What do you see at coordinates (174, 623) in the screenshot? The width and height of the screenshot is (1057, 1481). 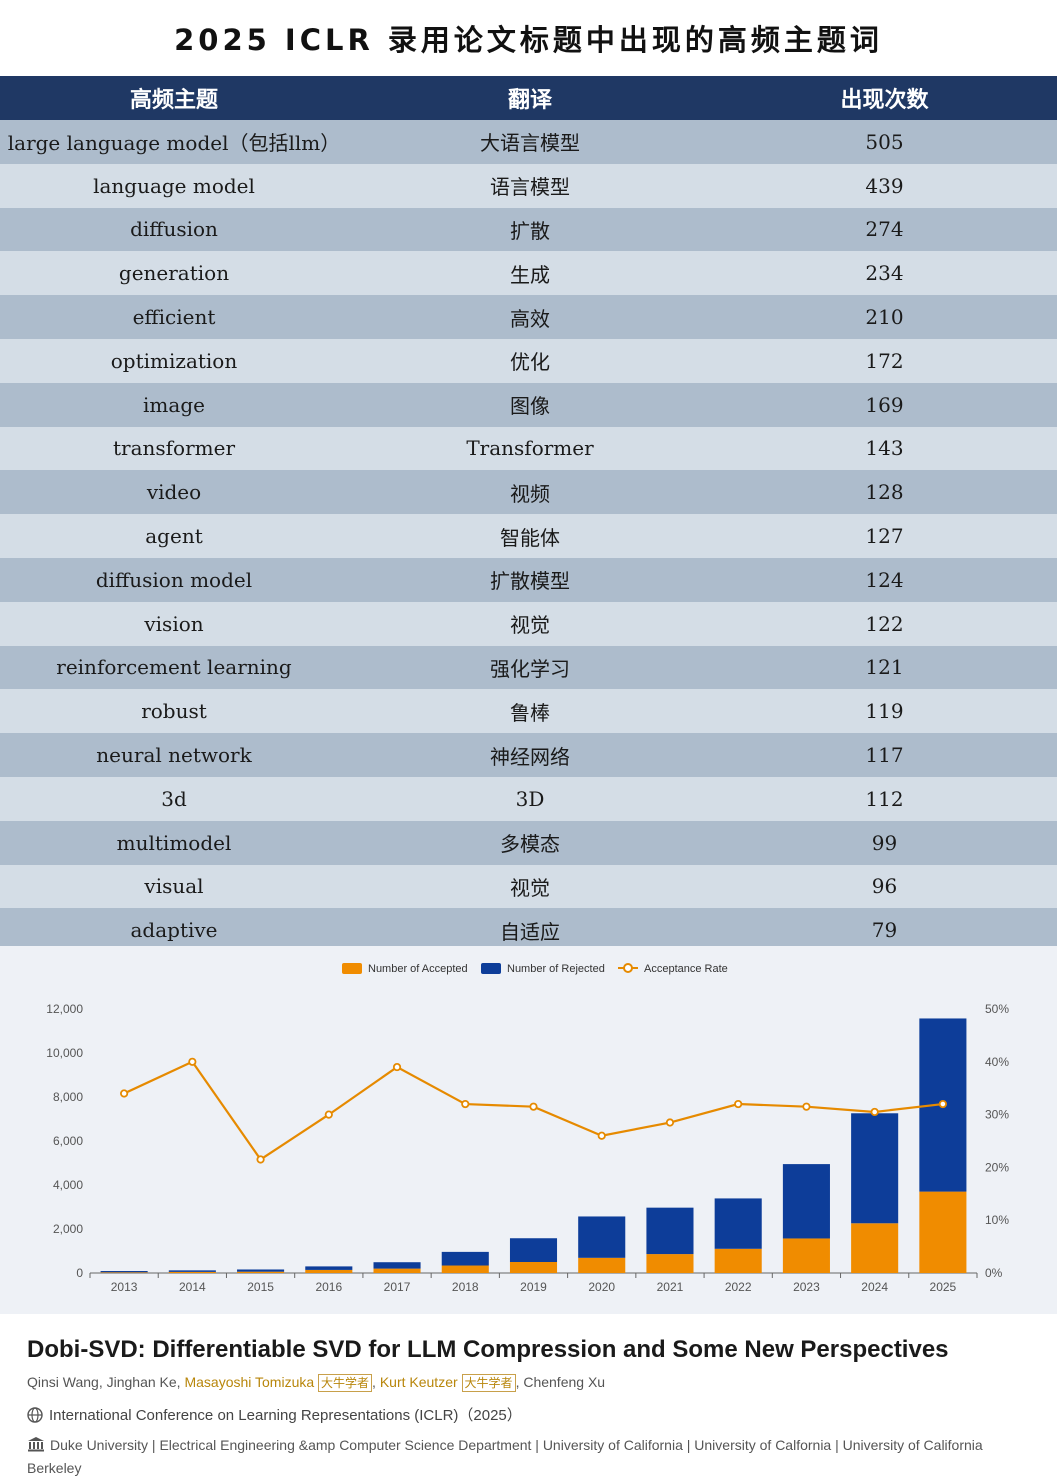 I see `term-cell: vision` at bounding box center [174, 623].